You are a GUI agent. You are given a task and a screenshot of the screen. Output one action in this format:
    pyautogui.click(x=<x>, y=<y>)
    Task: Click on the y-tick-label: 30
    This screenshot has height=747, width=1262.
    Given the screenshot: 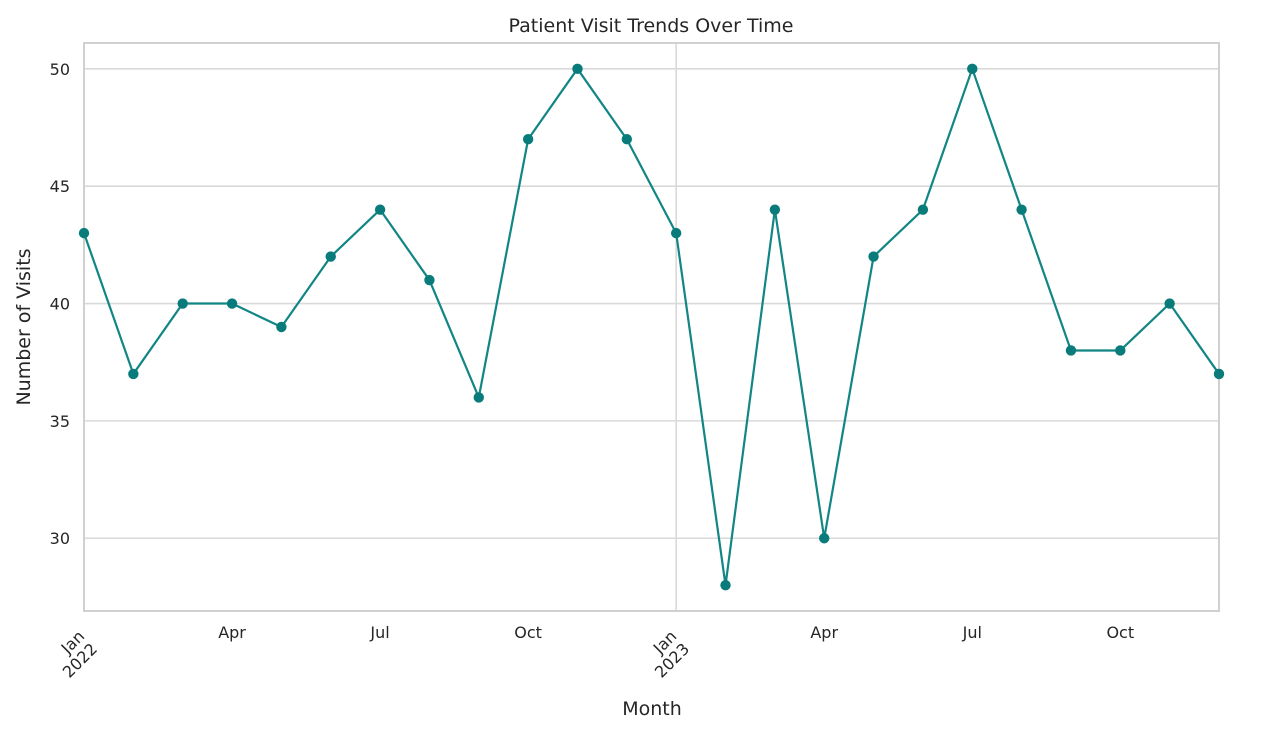 What is the action you would take?
    pyautogui.click(x=60, y=538)
    